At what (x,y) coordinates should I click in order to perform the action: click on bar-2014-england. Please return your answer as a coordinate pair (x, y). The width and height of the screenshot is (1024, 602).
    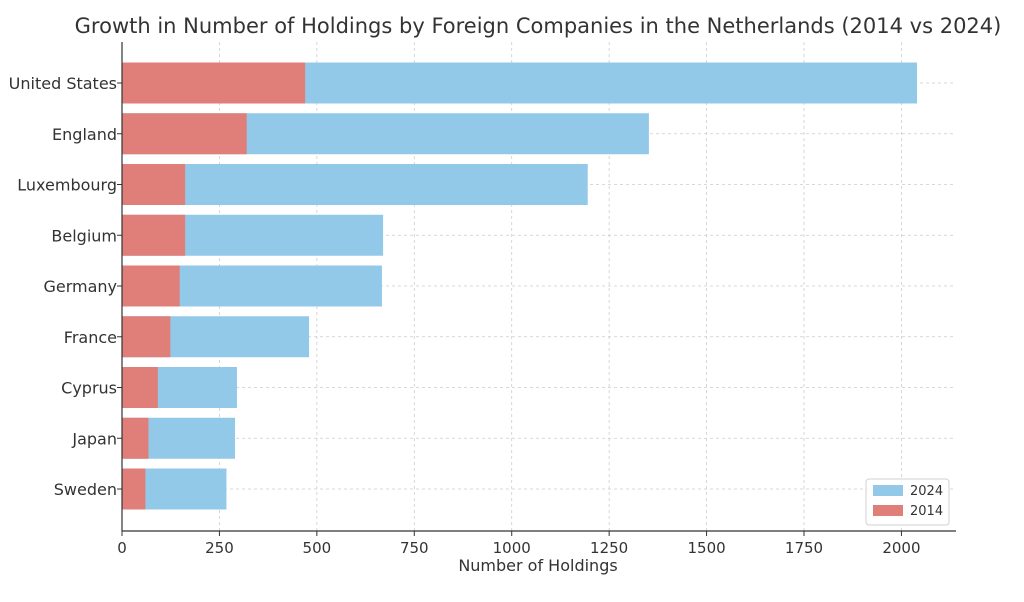
    Looking at the image, I should click on (184, 134).